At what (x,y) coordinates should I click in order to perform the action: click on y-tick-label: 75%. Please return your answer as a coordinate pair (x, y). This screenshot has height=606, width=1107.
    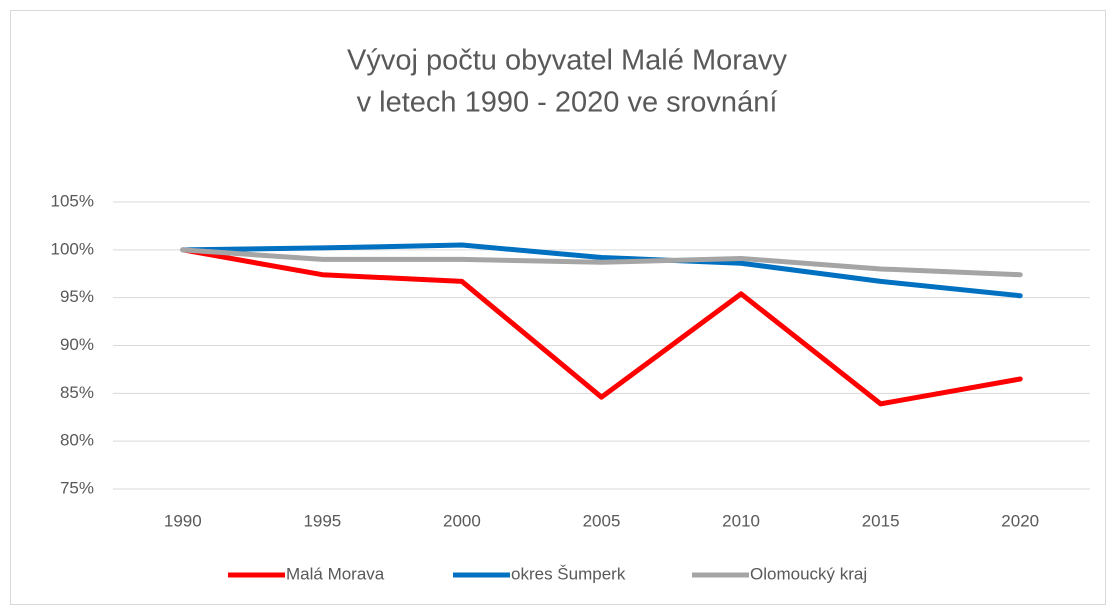
    Looking at the image, I should click on (77, 487).